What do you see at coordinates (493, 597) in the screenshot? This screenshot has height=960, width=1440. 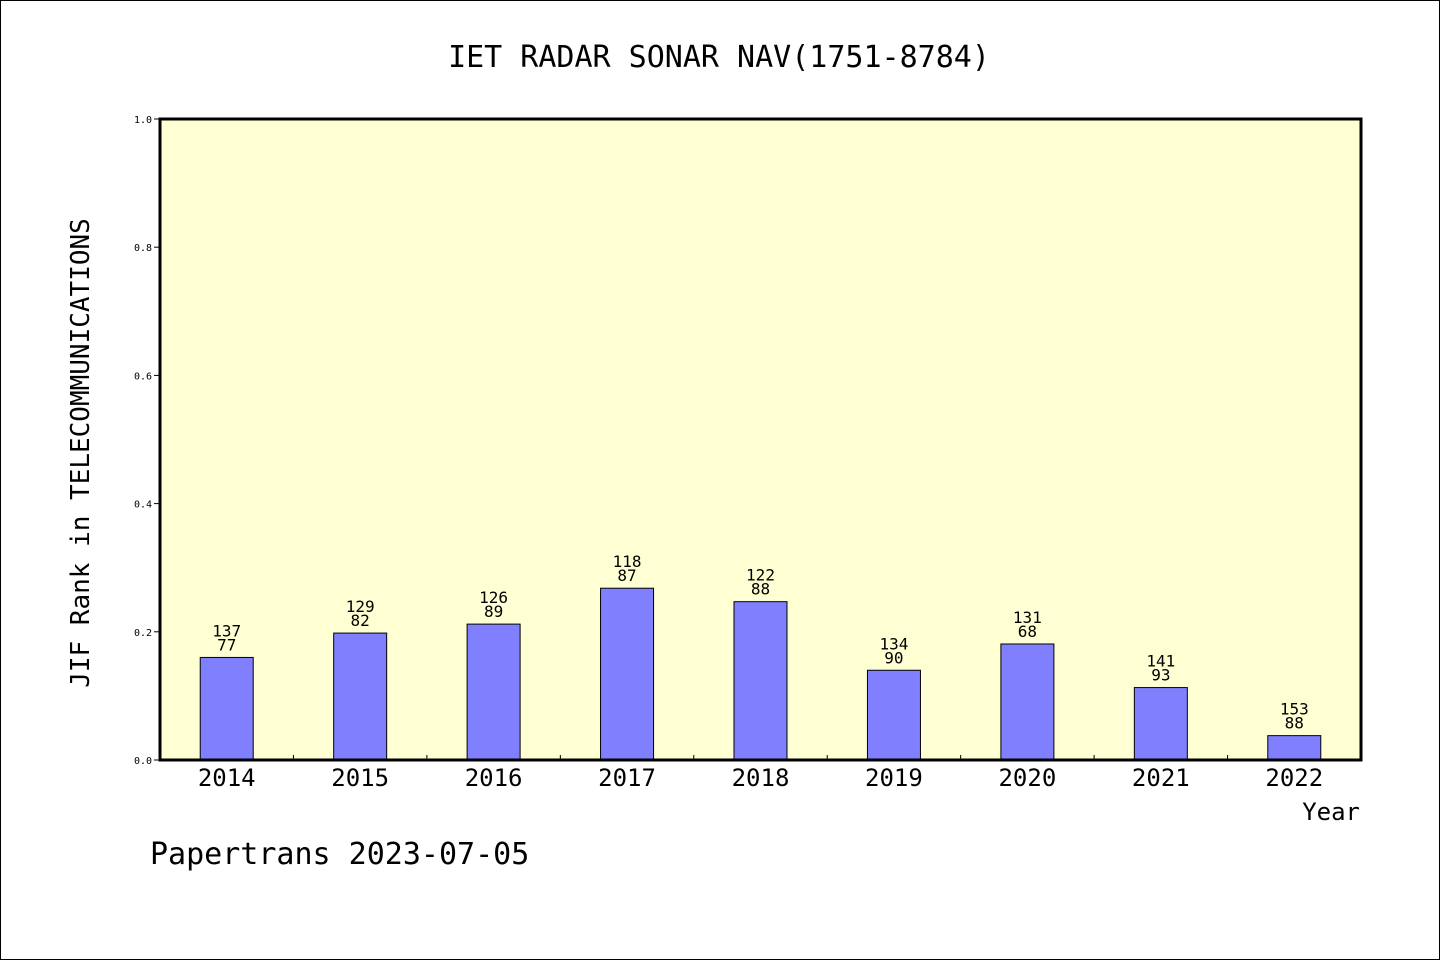 I see `data-label-top: 126` at bounding box center [493, 597].